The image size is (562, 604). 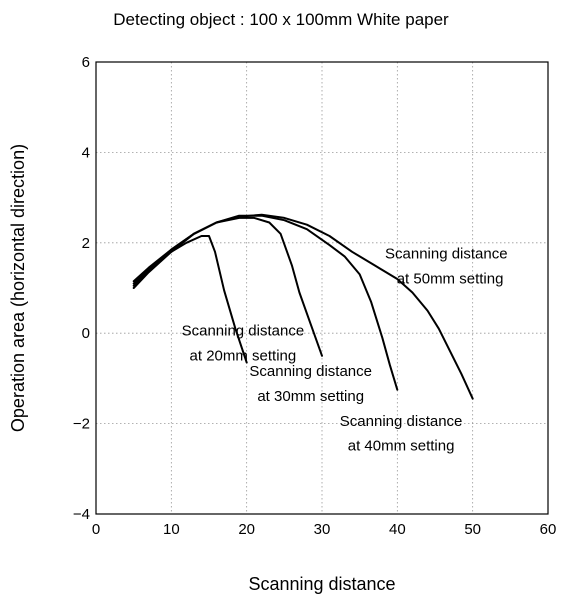 What do you see at coordinates (321, 584) in the screenshot?
I see `x-axis-label: Scanning distance` at bounding box center [321, 584].